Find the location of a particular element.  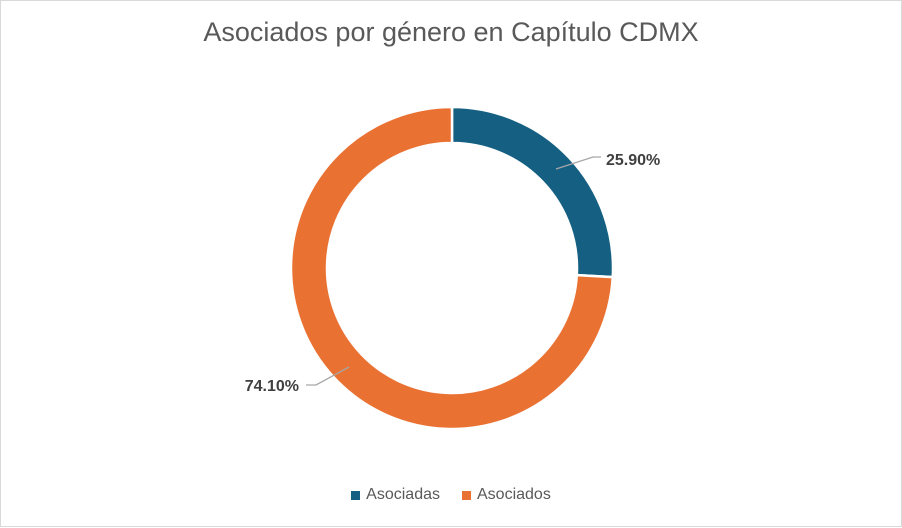

legend: Asociadas Asociados is located at coordinates (451, 495).